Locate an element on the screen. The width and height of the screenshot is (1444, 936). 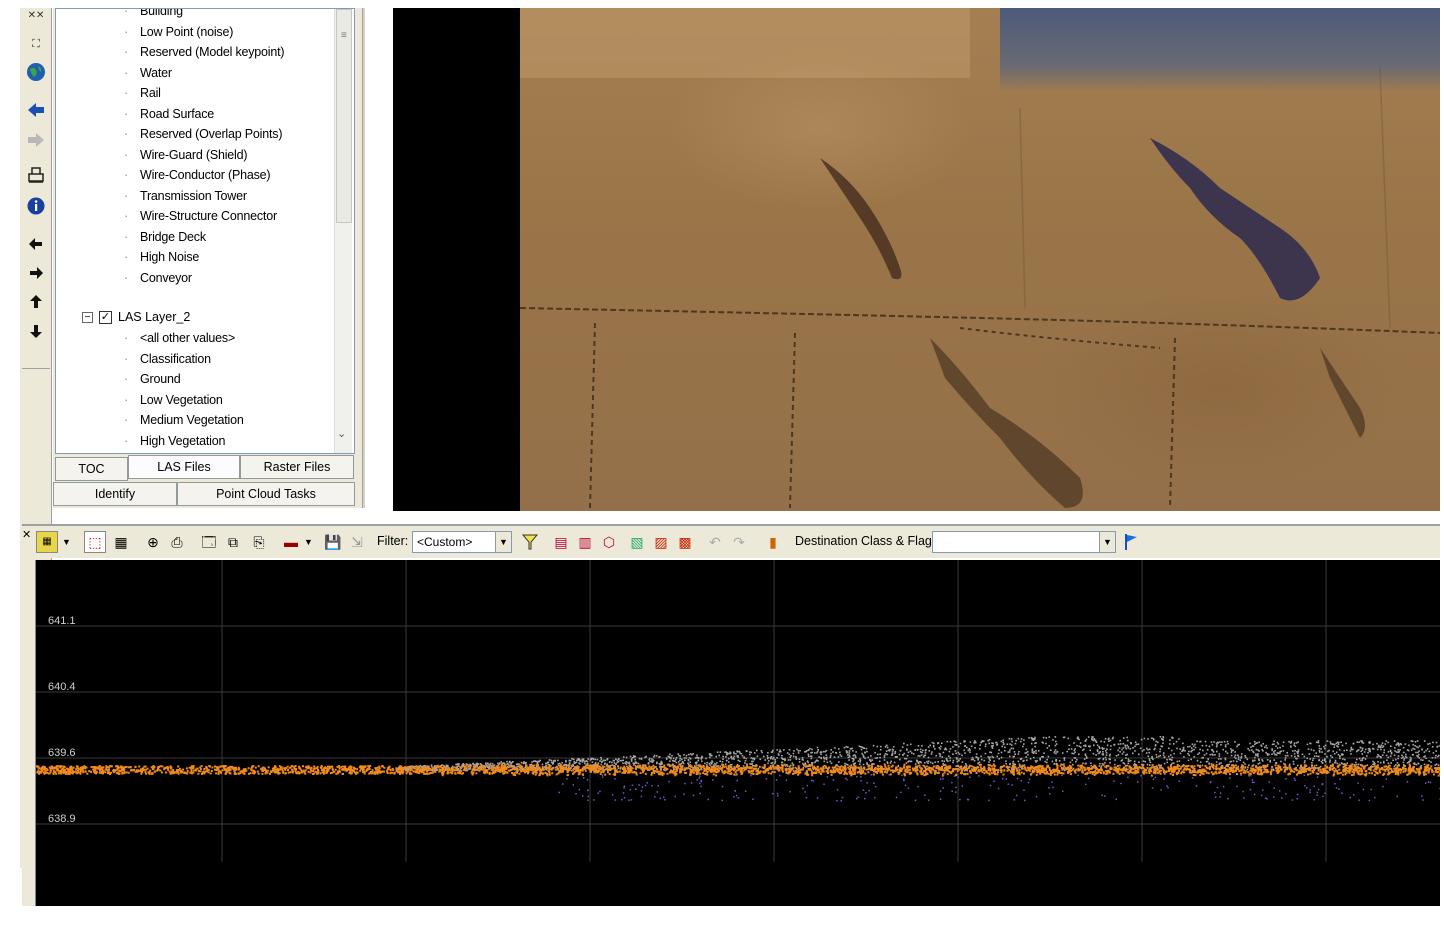
classify-box-icon: ▩ is located at coordinates (685, 542).